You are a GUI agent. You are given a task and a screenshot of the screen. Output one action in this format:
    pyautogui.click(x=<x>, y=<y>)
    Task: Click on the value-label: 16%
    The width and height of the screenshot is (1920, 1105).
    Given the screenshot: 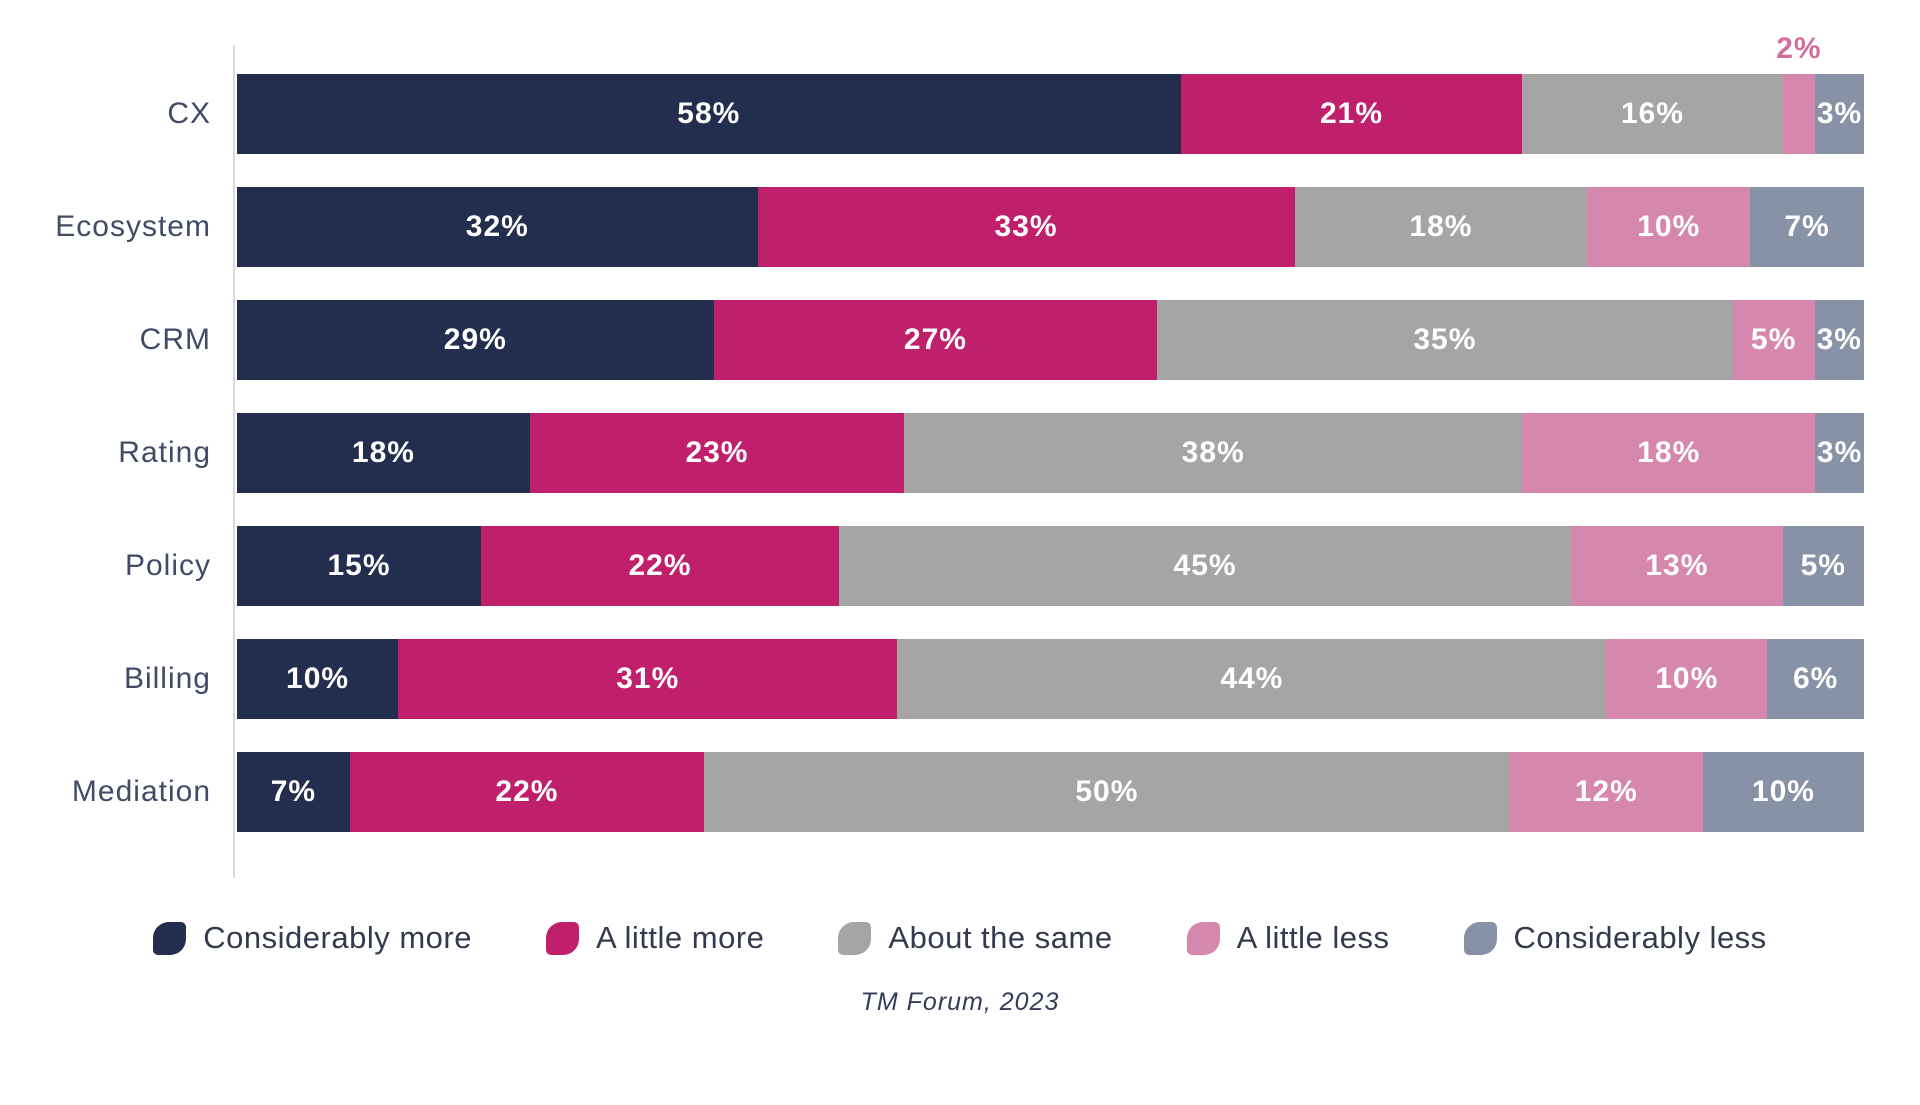 What is the action you would take?
    pyautogui.click(x=1652, y=113)
    